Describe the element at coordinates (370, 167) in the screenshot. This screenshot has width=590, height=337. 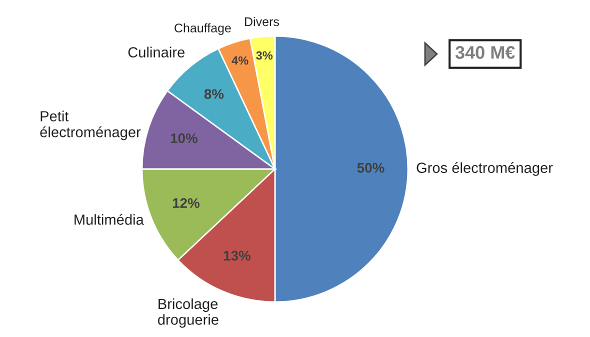
I see `data-label: 50%` at that location.